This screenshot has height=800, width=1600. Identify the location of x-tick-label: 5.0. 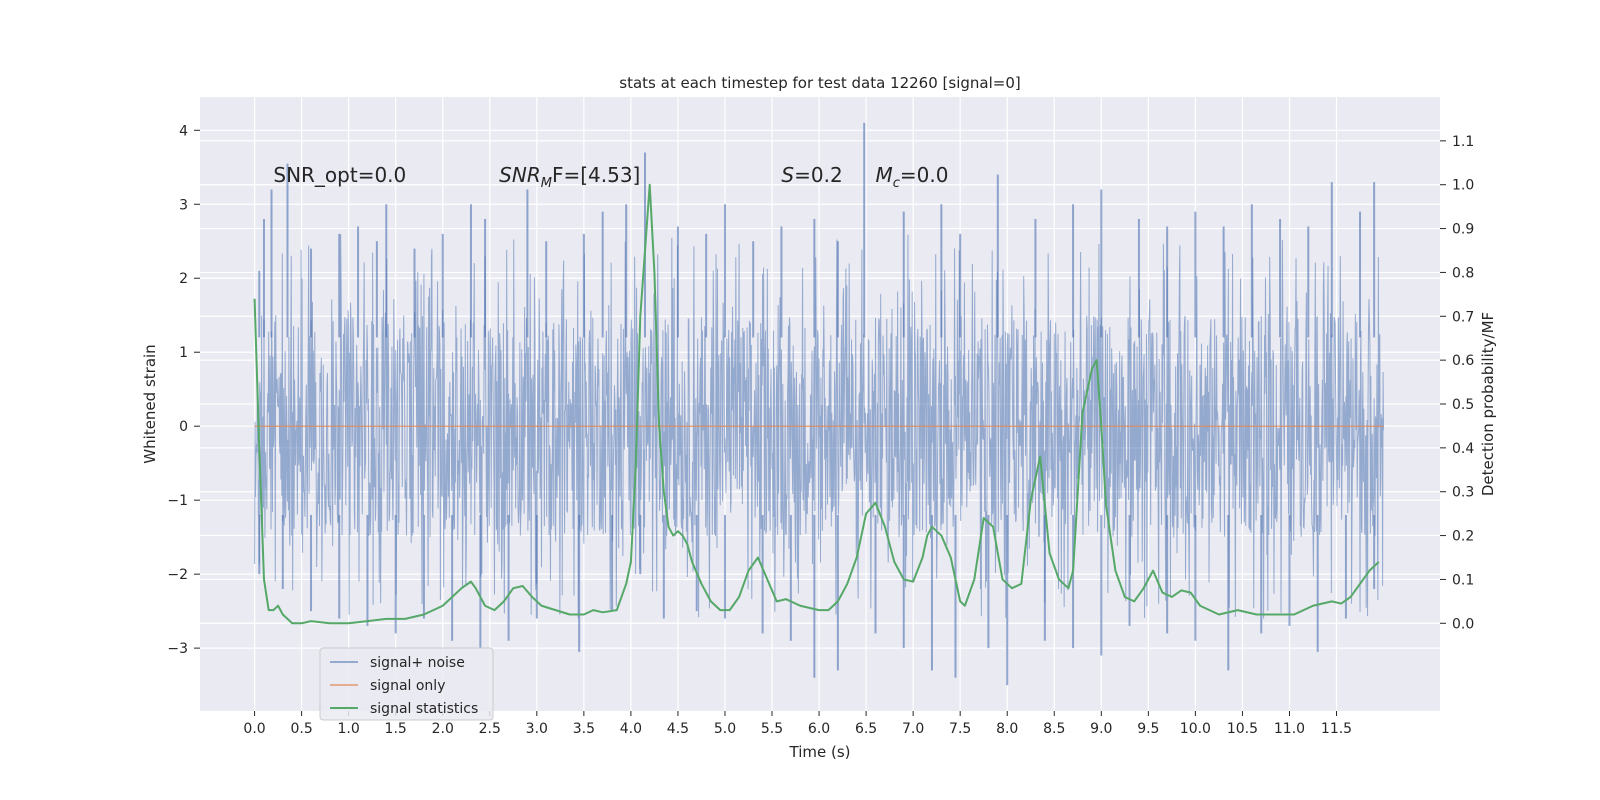
(725, 729).